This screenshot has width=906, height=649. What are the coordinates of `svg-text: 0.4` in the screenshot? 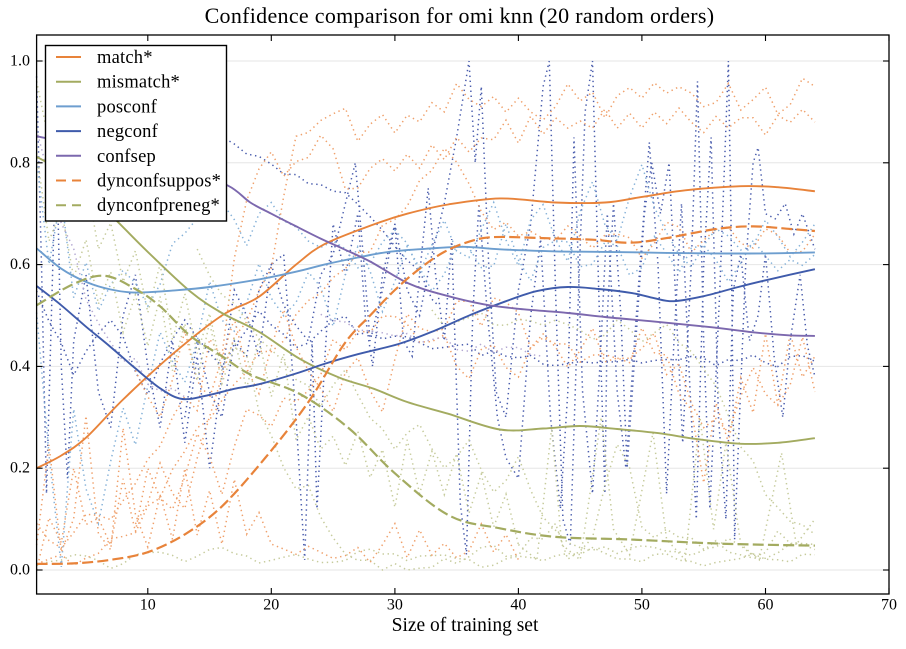 It's located at (20, 366).